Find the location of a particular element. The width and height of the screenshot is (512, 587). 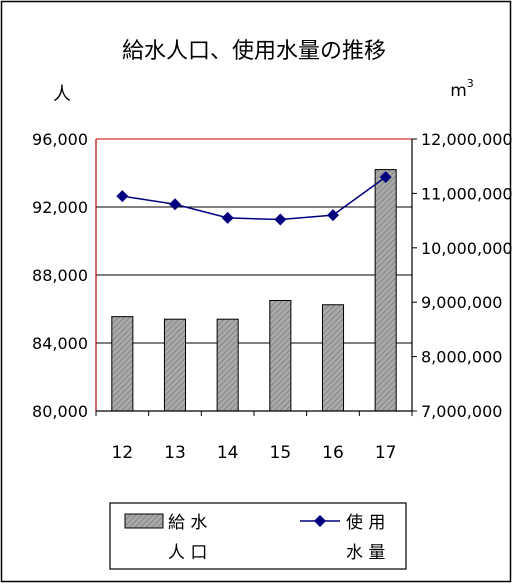

x-tick-label: 14 is located at coordinates (228, 453).